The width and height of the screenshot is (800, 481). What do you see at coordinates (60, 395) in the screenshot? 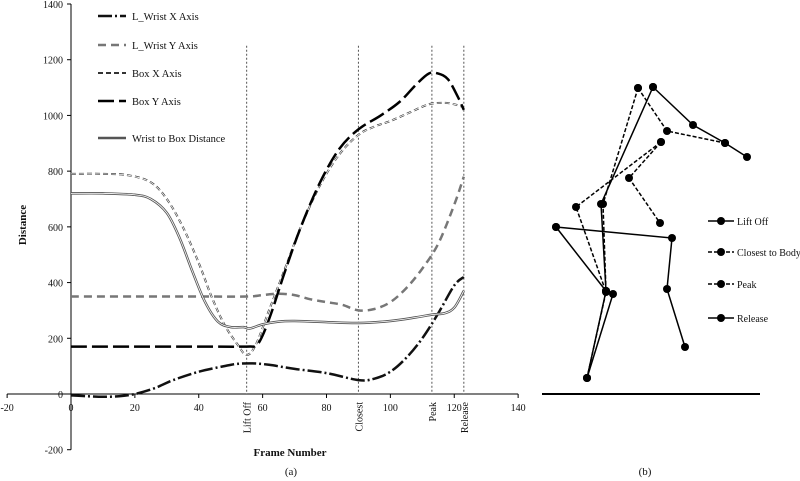
I see `y-tick-label: 0` at bounding box center [60, 395].